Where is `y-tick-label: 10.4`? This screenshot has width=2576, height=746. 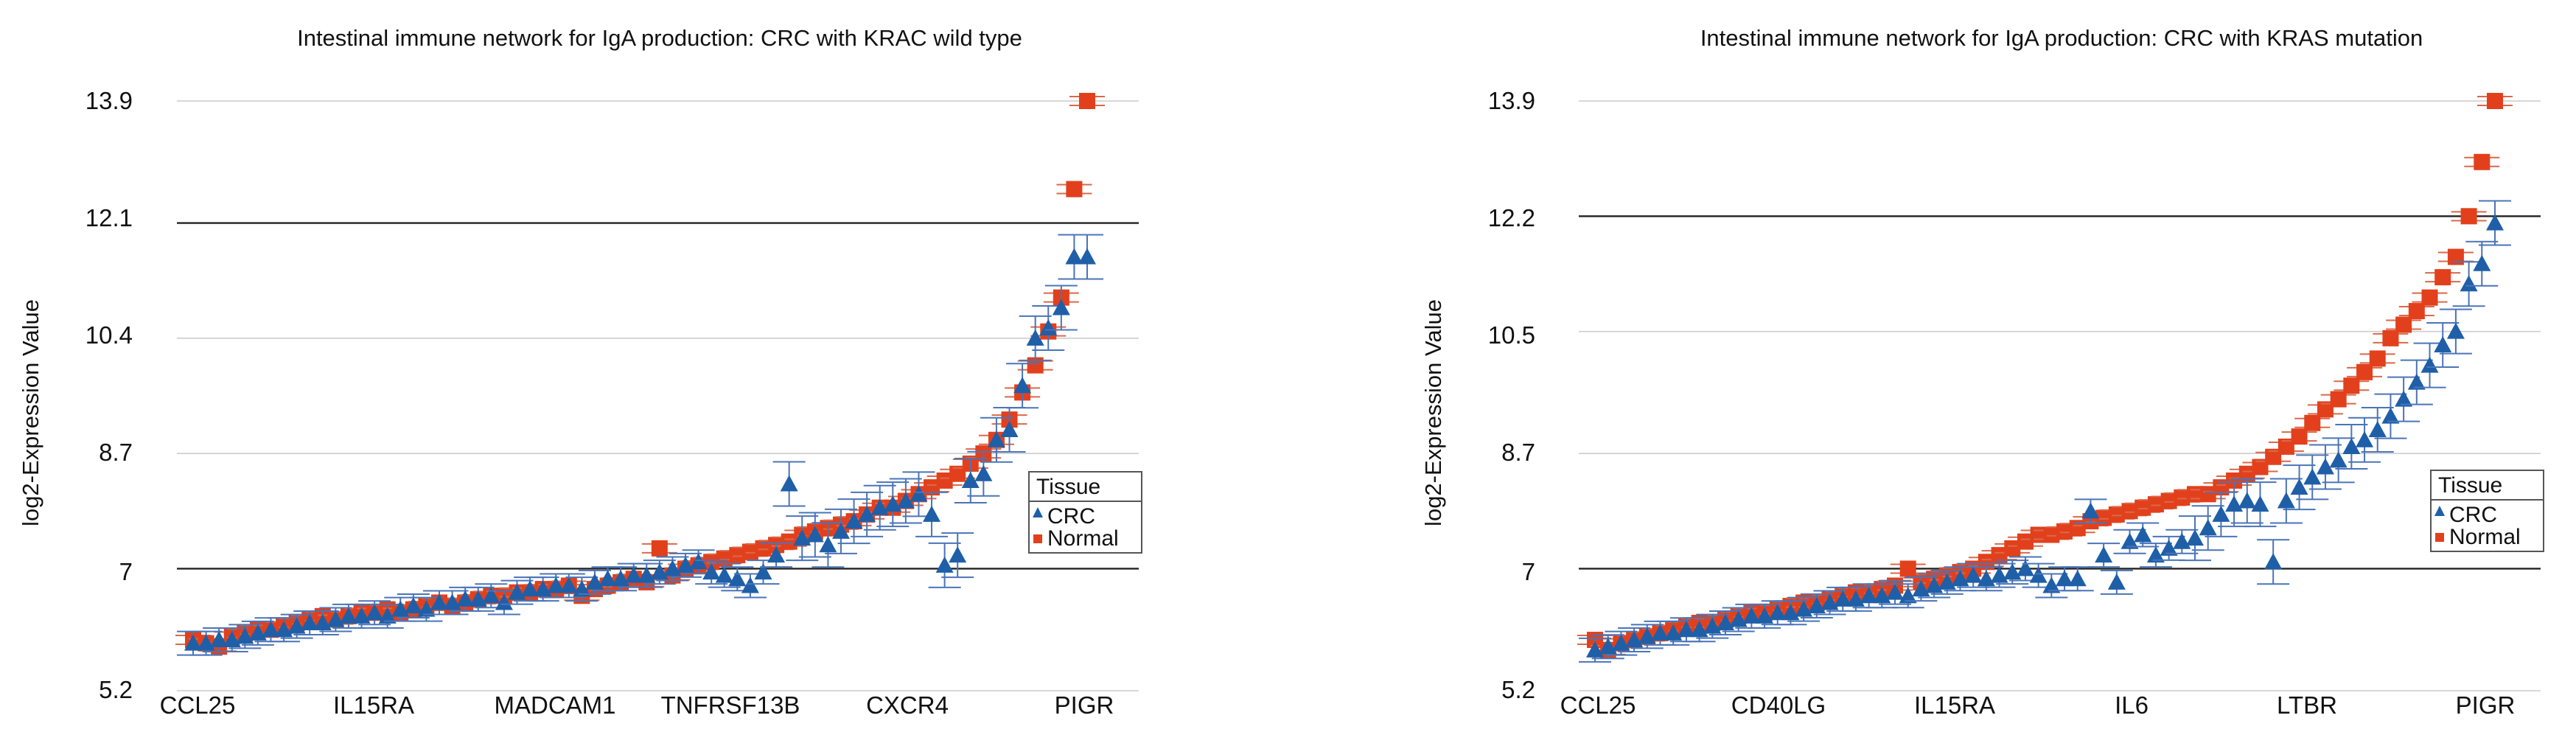 y-tick-label: 10.4 is located at coordinates (109, 335).